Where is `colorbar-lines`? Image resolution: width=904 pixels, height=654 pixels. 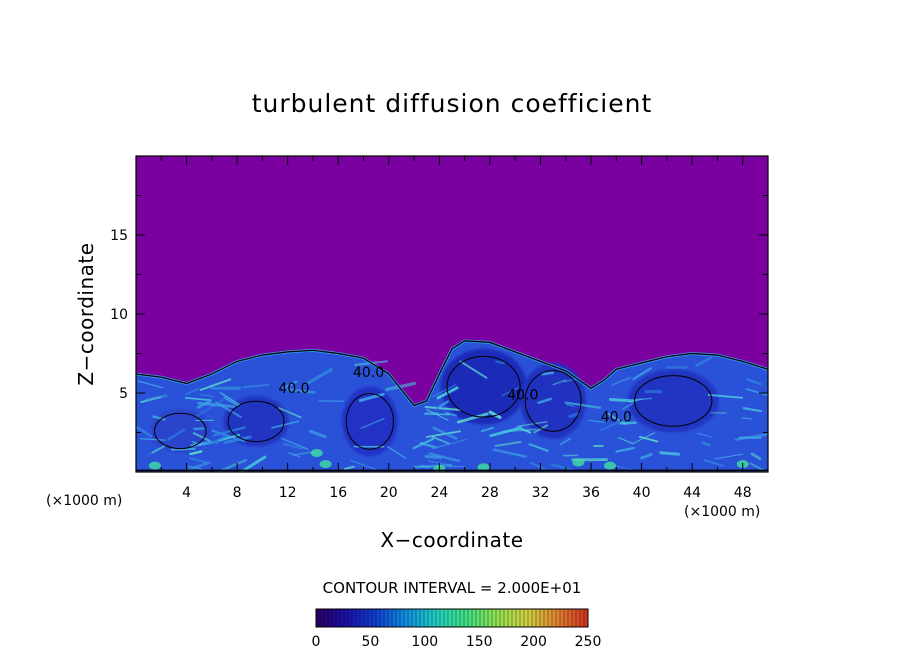
colorbar-lines is located at coordinates (452, 618).